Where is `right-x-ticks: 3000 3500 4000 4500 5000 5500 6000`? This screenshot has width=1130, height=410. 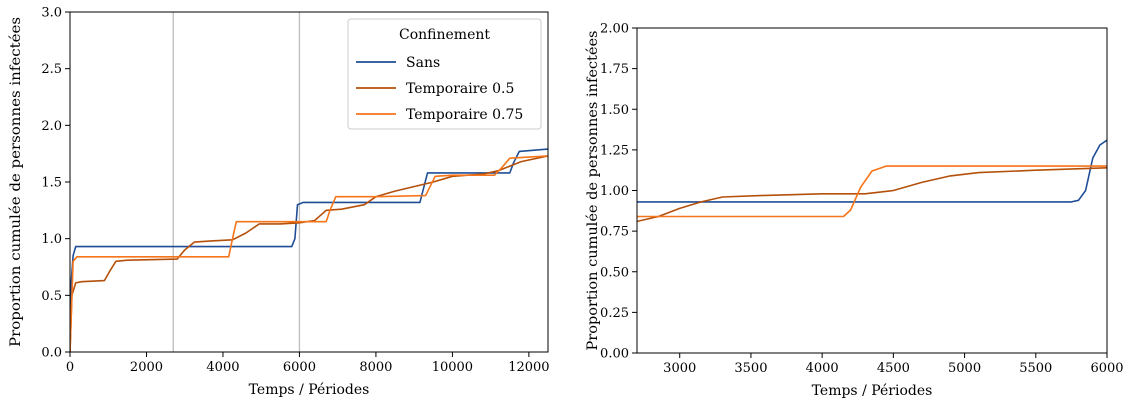 right-x-ticks: 3000 3500 4000 4500 5000 5500 6000 is located at coordinates (893, 364).